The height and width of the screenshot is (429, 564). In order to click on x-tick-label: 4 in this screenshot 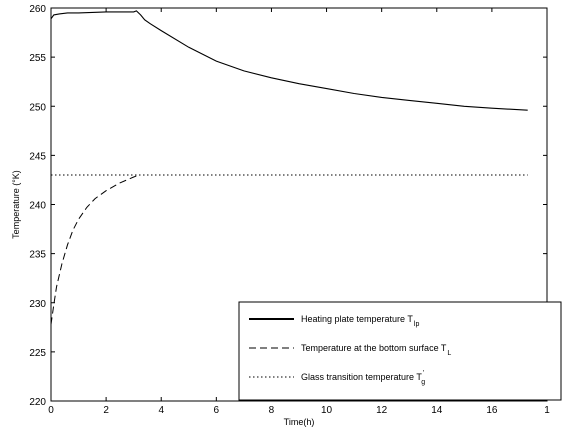, I will do `click(161, 410)`.